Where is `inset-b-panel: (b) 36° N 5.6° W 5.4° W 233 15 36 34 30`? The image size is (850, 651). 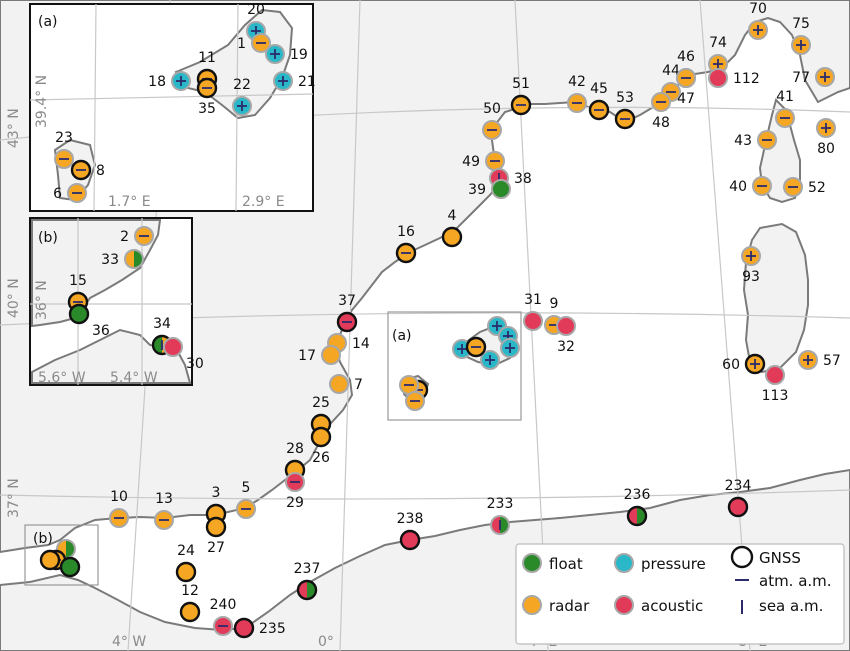
inset-b-panel: (b) 36° N 5.6° W 5.4° W 233 15 36 34 30 is located at coordinates (116, 301).